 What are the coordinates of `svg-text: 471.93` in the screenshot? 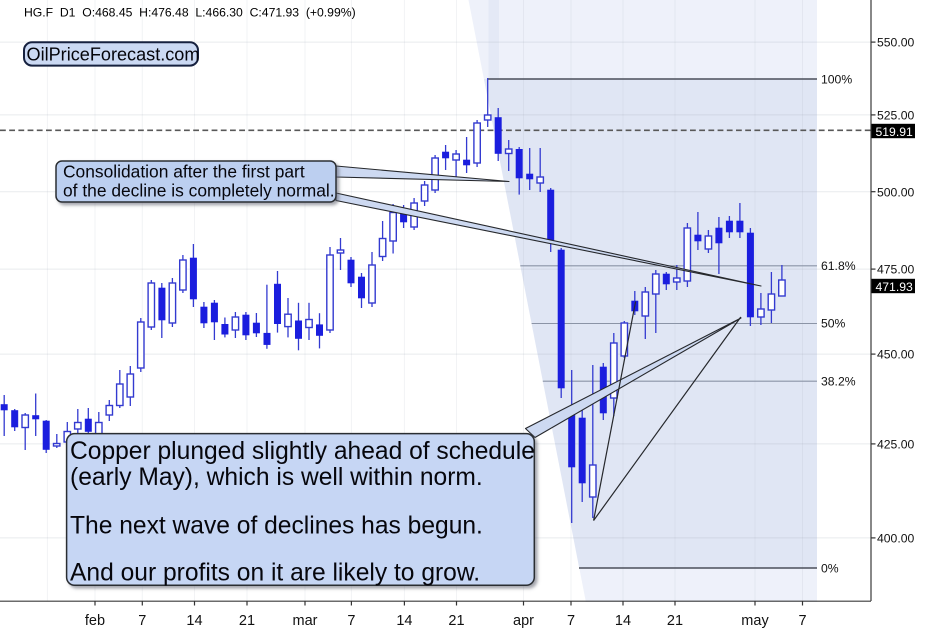 It's located at (894, 287).